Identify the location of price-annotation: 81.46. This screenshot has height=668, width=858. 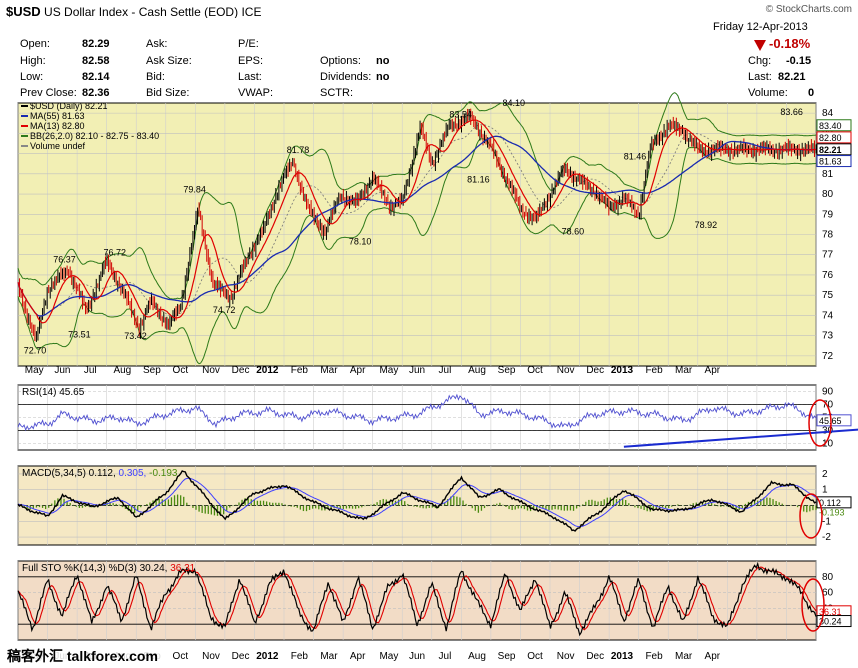
(635, 157).